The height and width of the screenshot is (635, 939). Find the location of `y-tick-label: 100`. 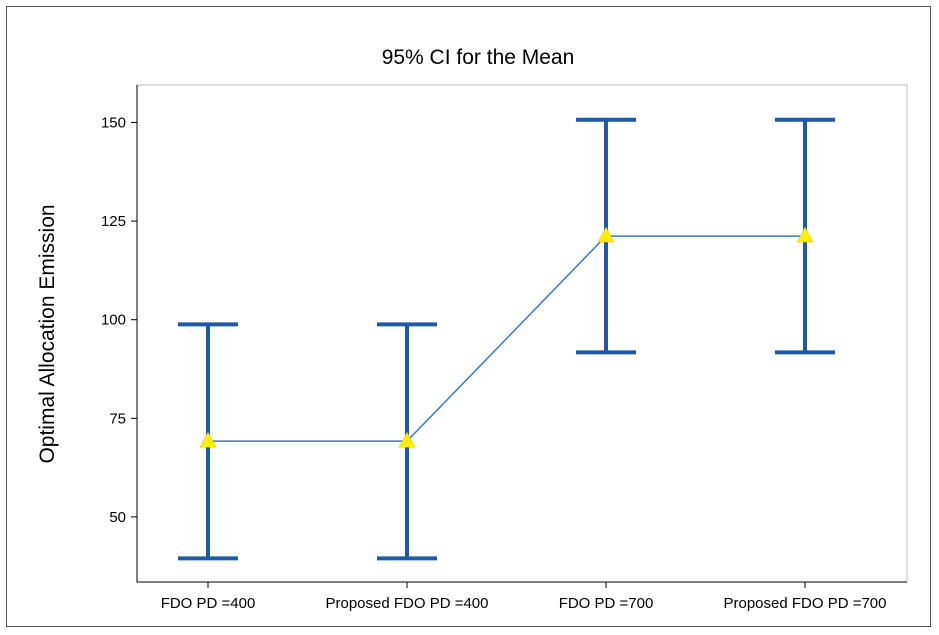

y-tick-label: 100 is located at coordinates (113, 320).